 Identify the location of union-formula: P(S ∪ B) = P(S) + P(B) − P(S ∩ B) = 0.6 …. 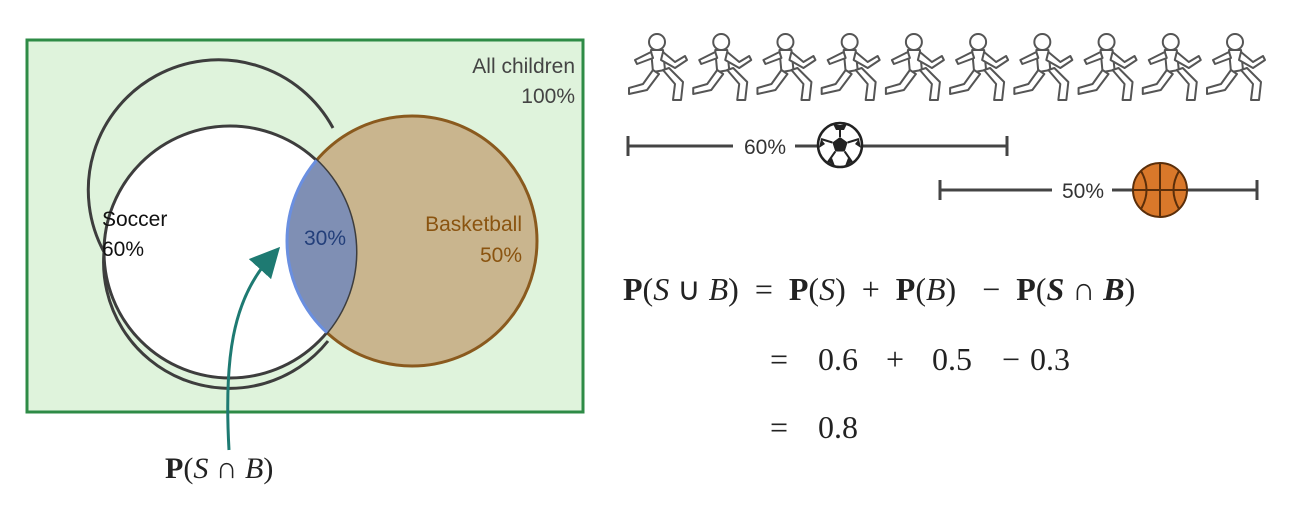
(879, 358).